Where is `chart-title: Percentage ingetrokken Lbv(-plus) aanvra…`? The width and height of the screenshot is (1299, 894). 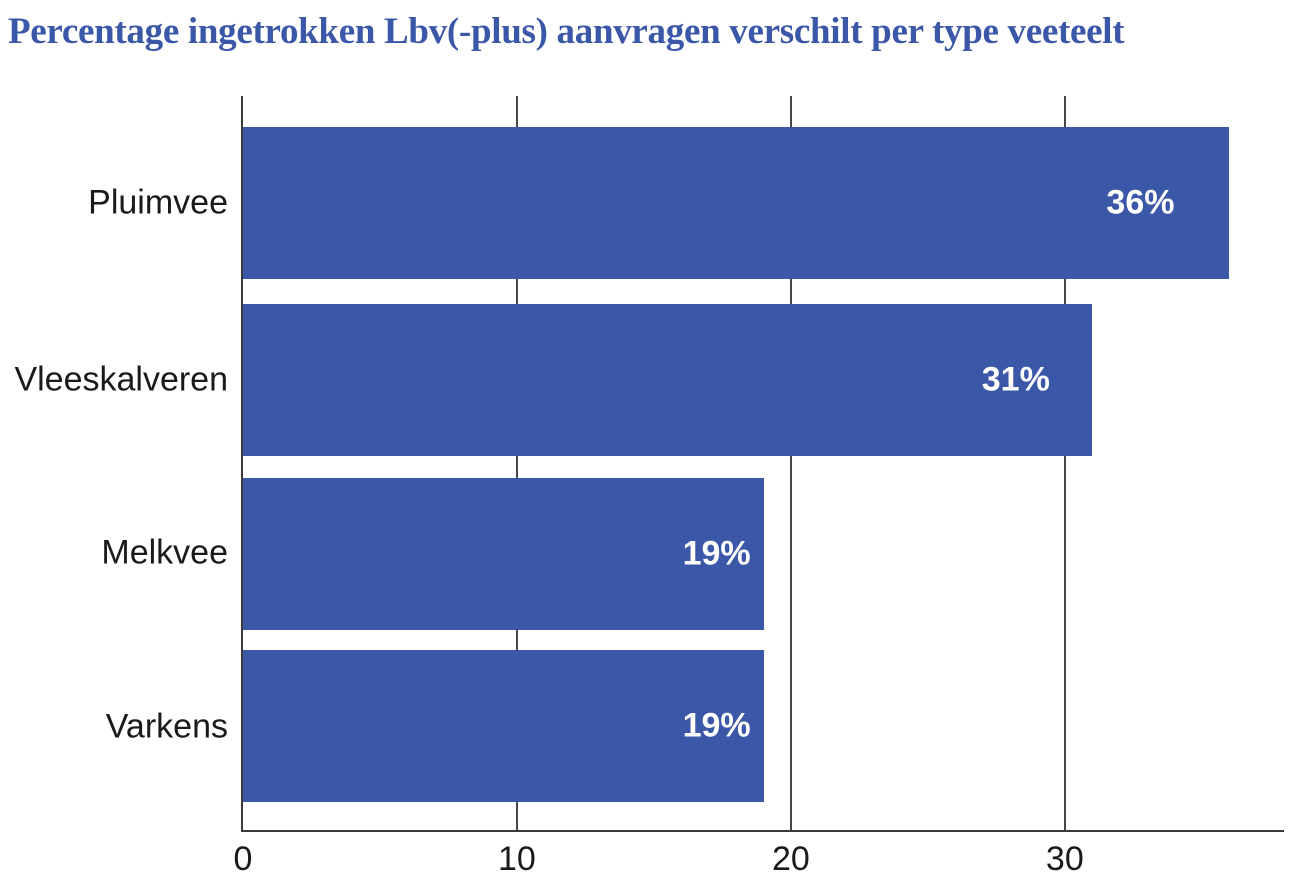
chart-title: Percentage ingetrokken Lbv(-plus) aanvra… is located at coordinates (566, 31).